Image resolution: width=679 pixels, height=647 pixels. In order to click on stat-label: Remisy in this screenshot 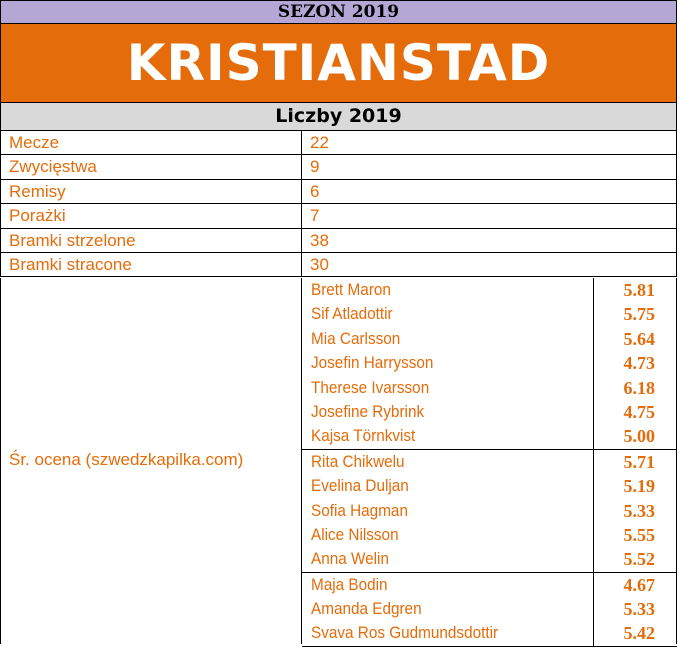, I will do `click(37, 191)`.